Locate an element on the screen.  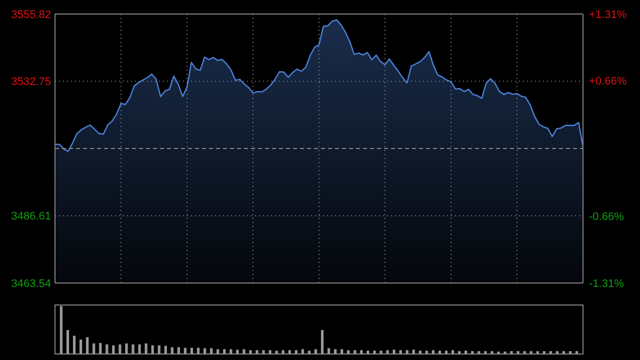
y2-tick-label: -0.66% is located at coordinates (606, 217).